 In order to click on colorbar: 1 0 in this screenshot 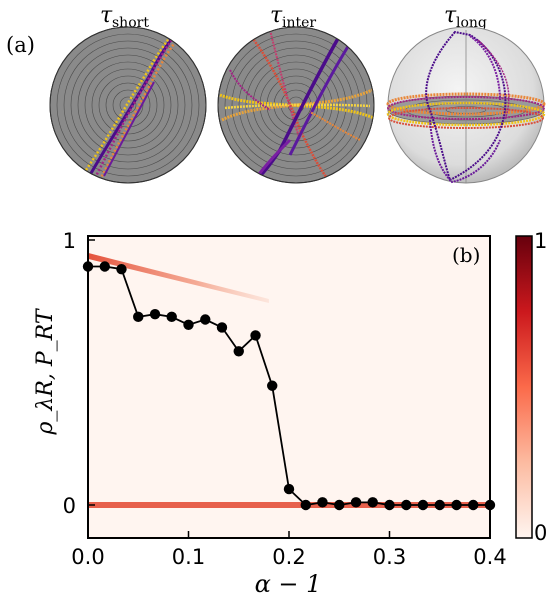, I will do `click(531, 387)`.